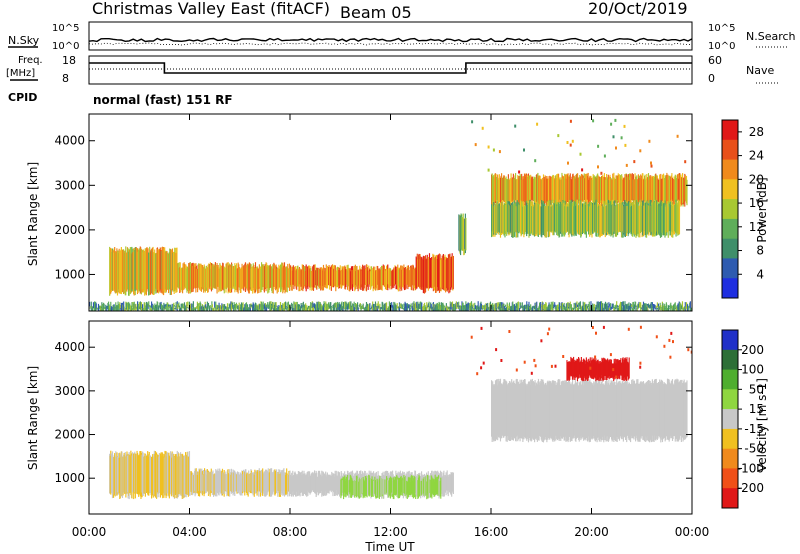  What do you see at coordinates (591, 532) in the screenshot?
I see `time-tick-label: 20:00` at bounding box center [591, 532].